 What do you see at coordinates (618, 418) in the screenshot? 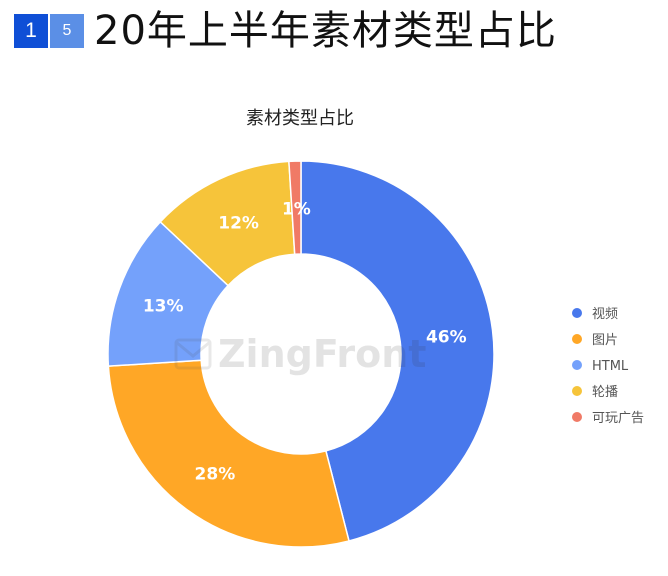
I see `legend-label-4: 可玩广告` at bounding box center [618, 418].